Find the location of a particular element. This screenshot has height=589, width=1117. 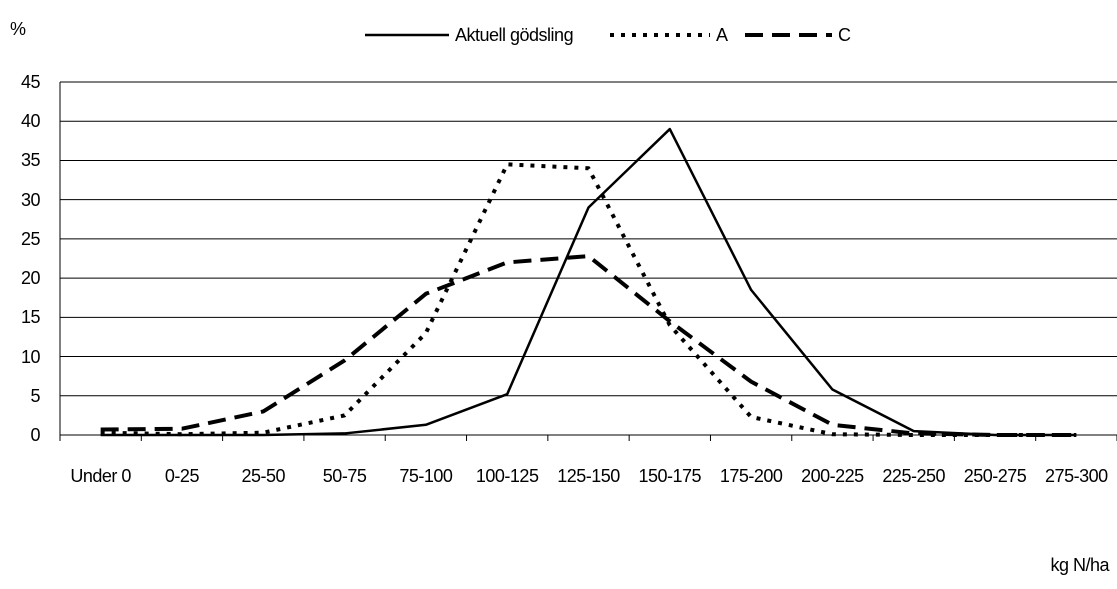

x-tick-label: 75-100 is located at coordinates (426, 476).